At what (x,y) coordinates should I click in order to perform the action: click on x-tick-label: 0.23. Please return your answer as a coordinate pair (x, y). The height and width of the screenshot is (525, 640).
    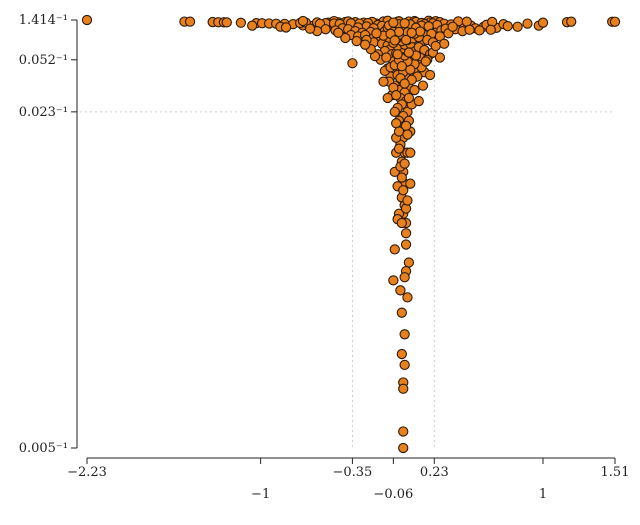
    Looking at the image, I should click on (434, 472).